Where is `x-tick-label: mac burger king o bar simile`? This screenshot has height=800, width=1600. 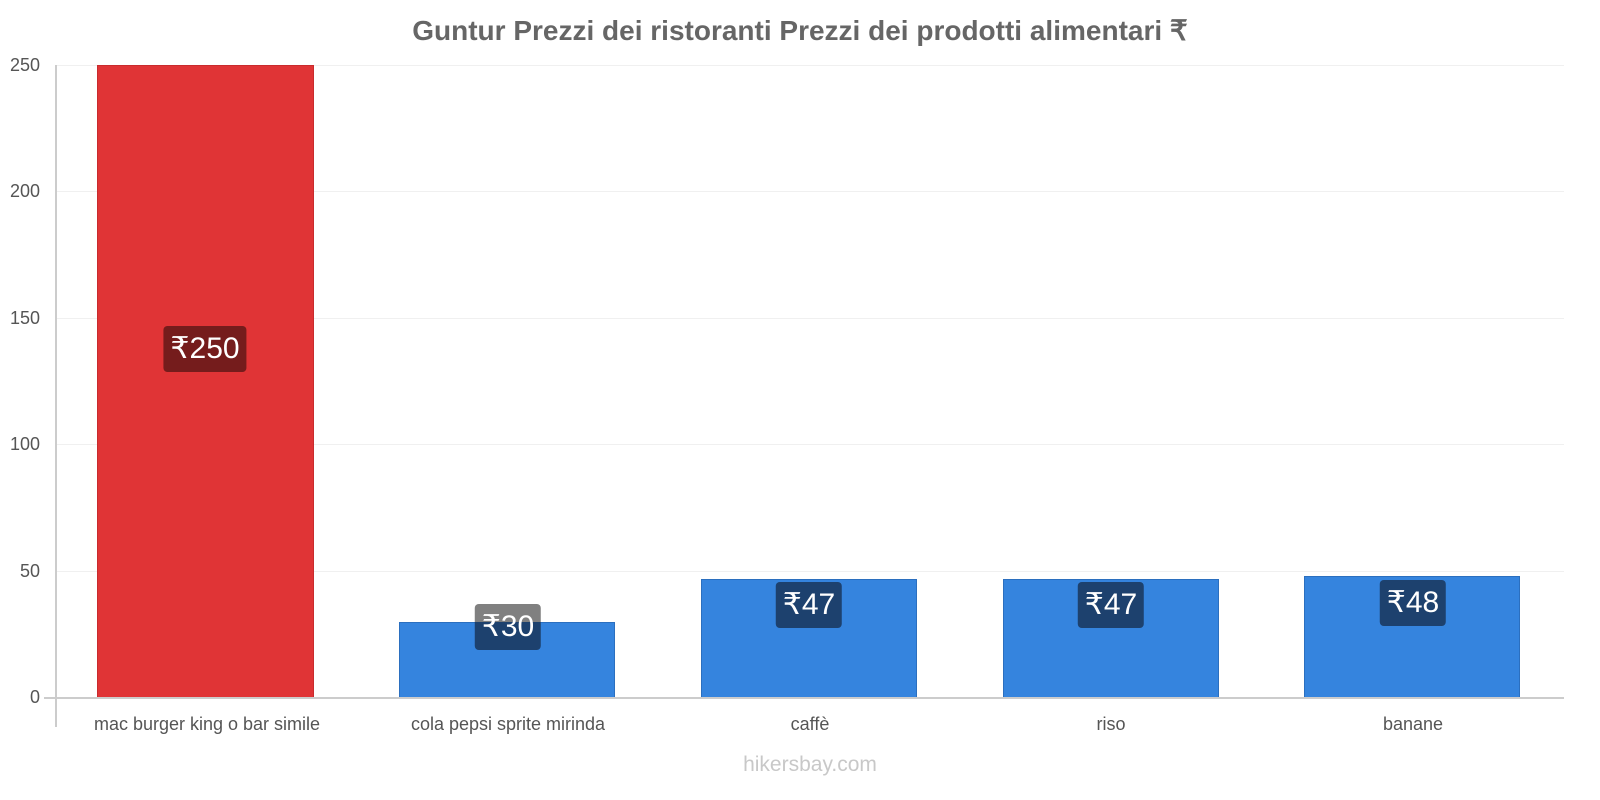 x-tick-label: mac burger king o bar simile is located at coordinates (207, 724).